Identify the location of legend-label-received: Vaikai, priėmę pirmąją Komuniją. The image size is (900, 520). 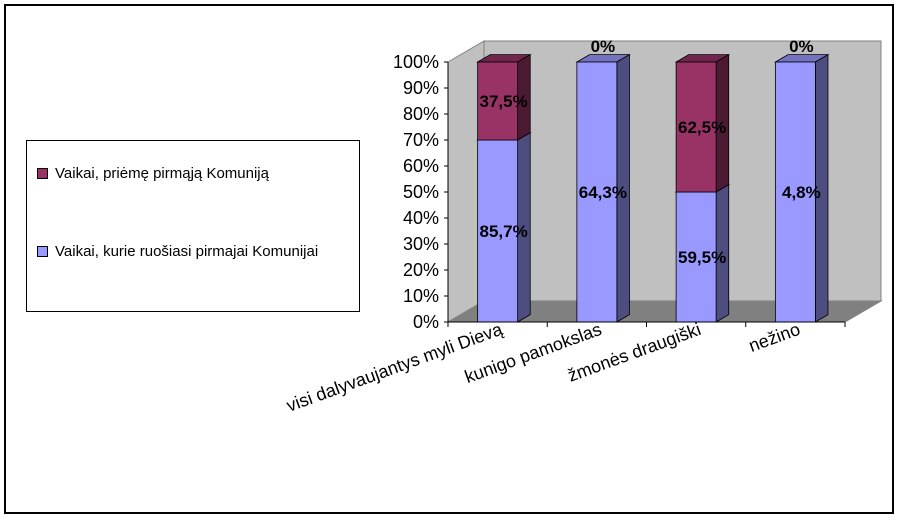
(162, 173).